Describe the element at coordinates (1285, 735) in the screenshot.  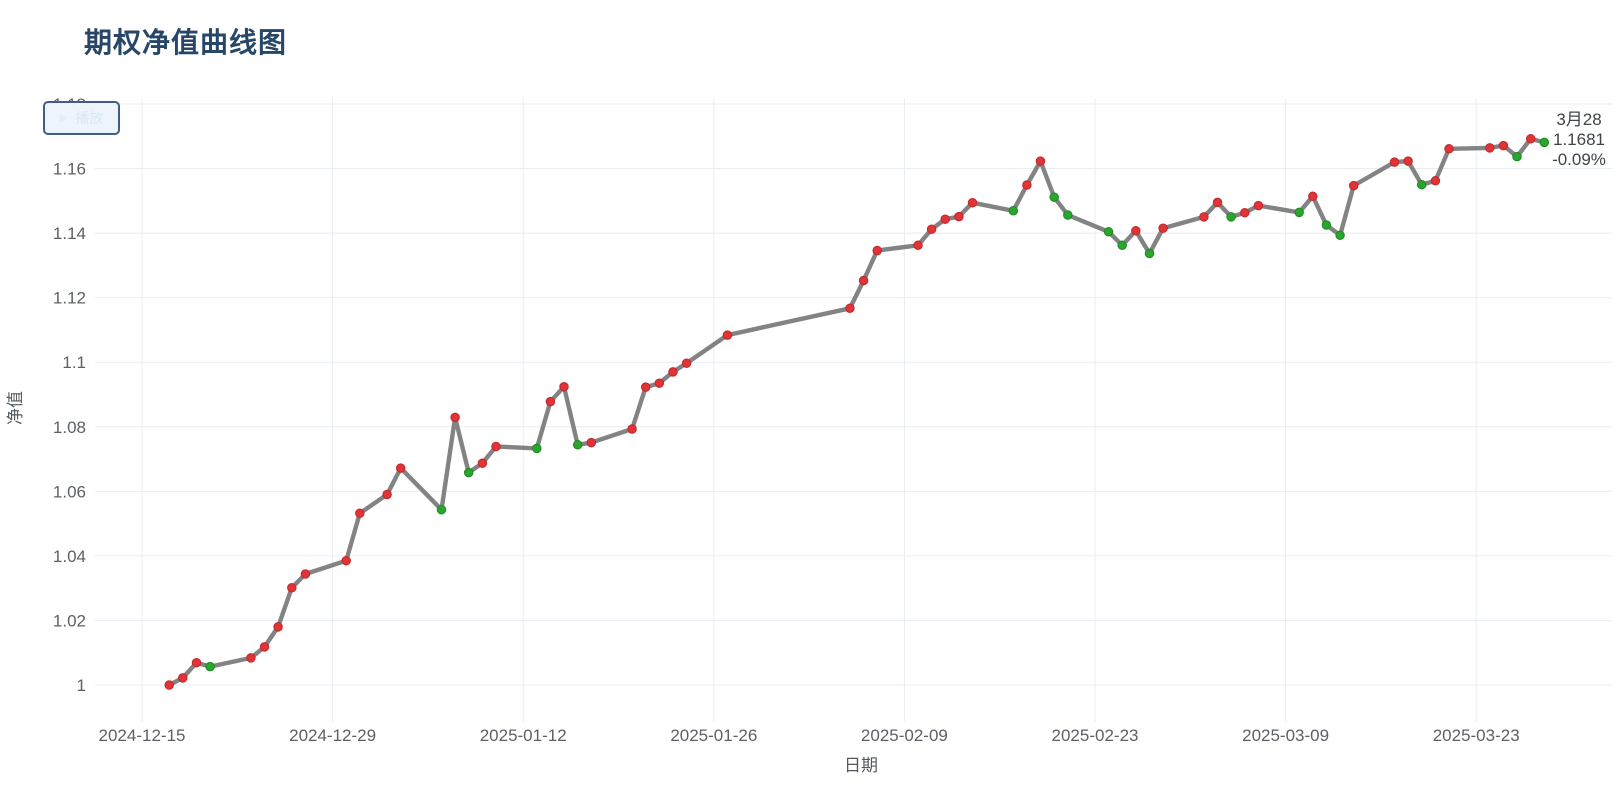
I see `x-axis-tick-label: 2025-03-09` at that location.